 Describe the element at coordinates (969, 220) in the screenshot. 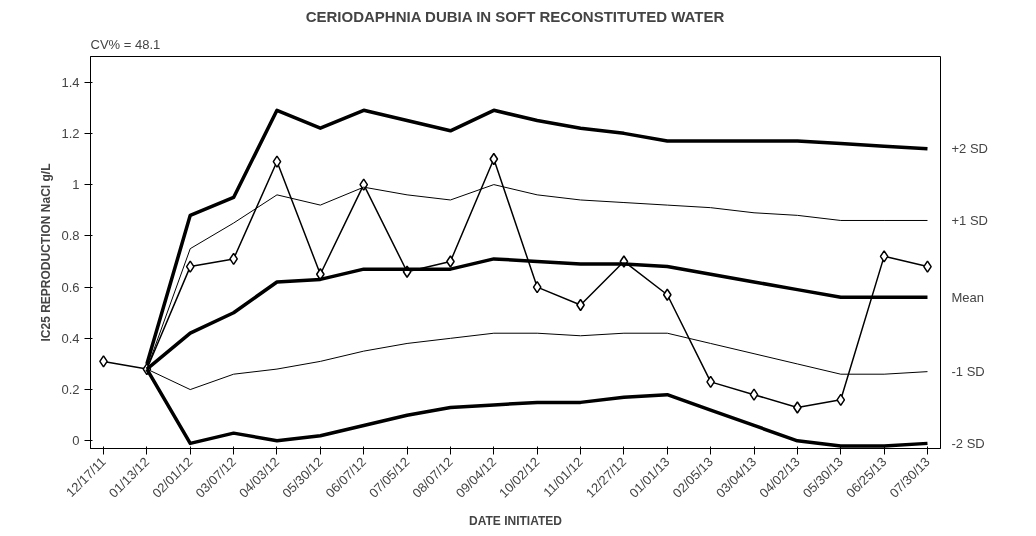

I see `series-label: +1 SD` at that location.